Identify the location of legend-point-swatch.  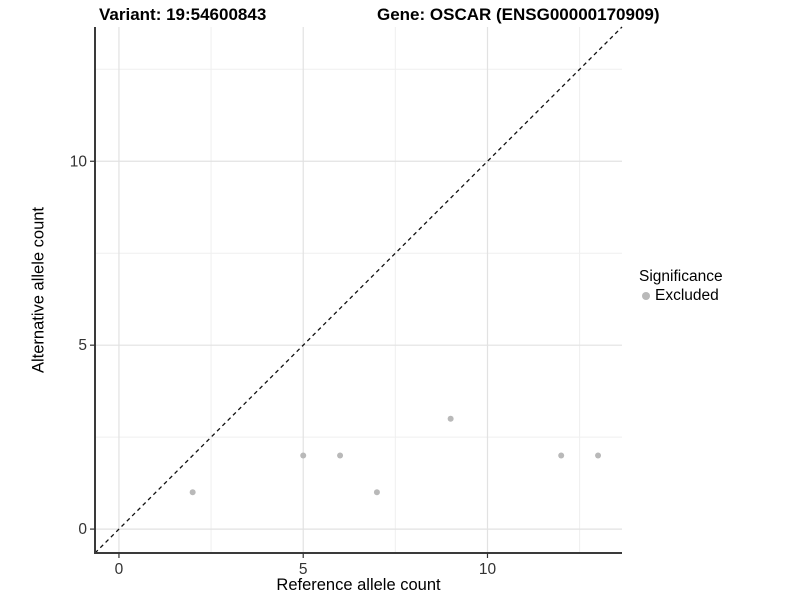
(646, 295).